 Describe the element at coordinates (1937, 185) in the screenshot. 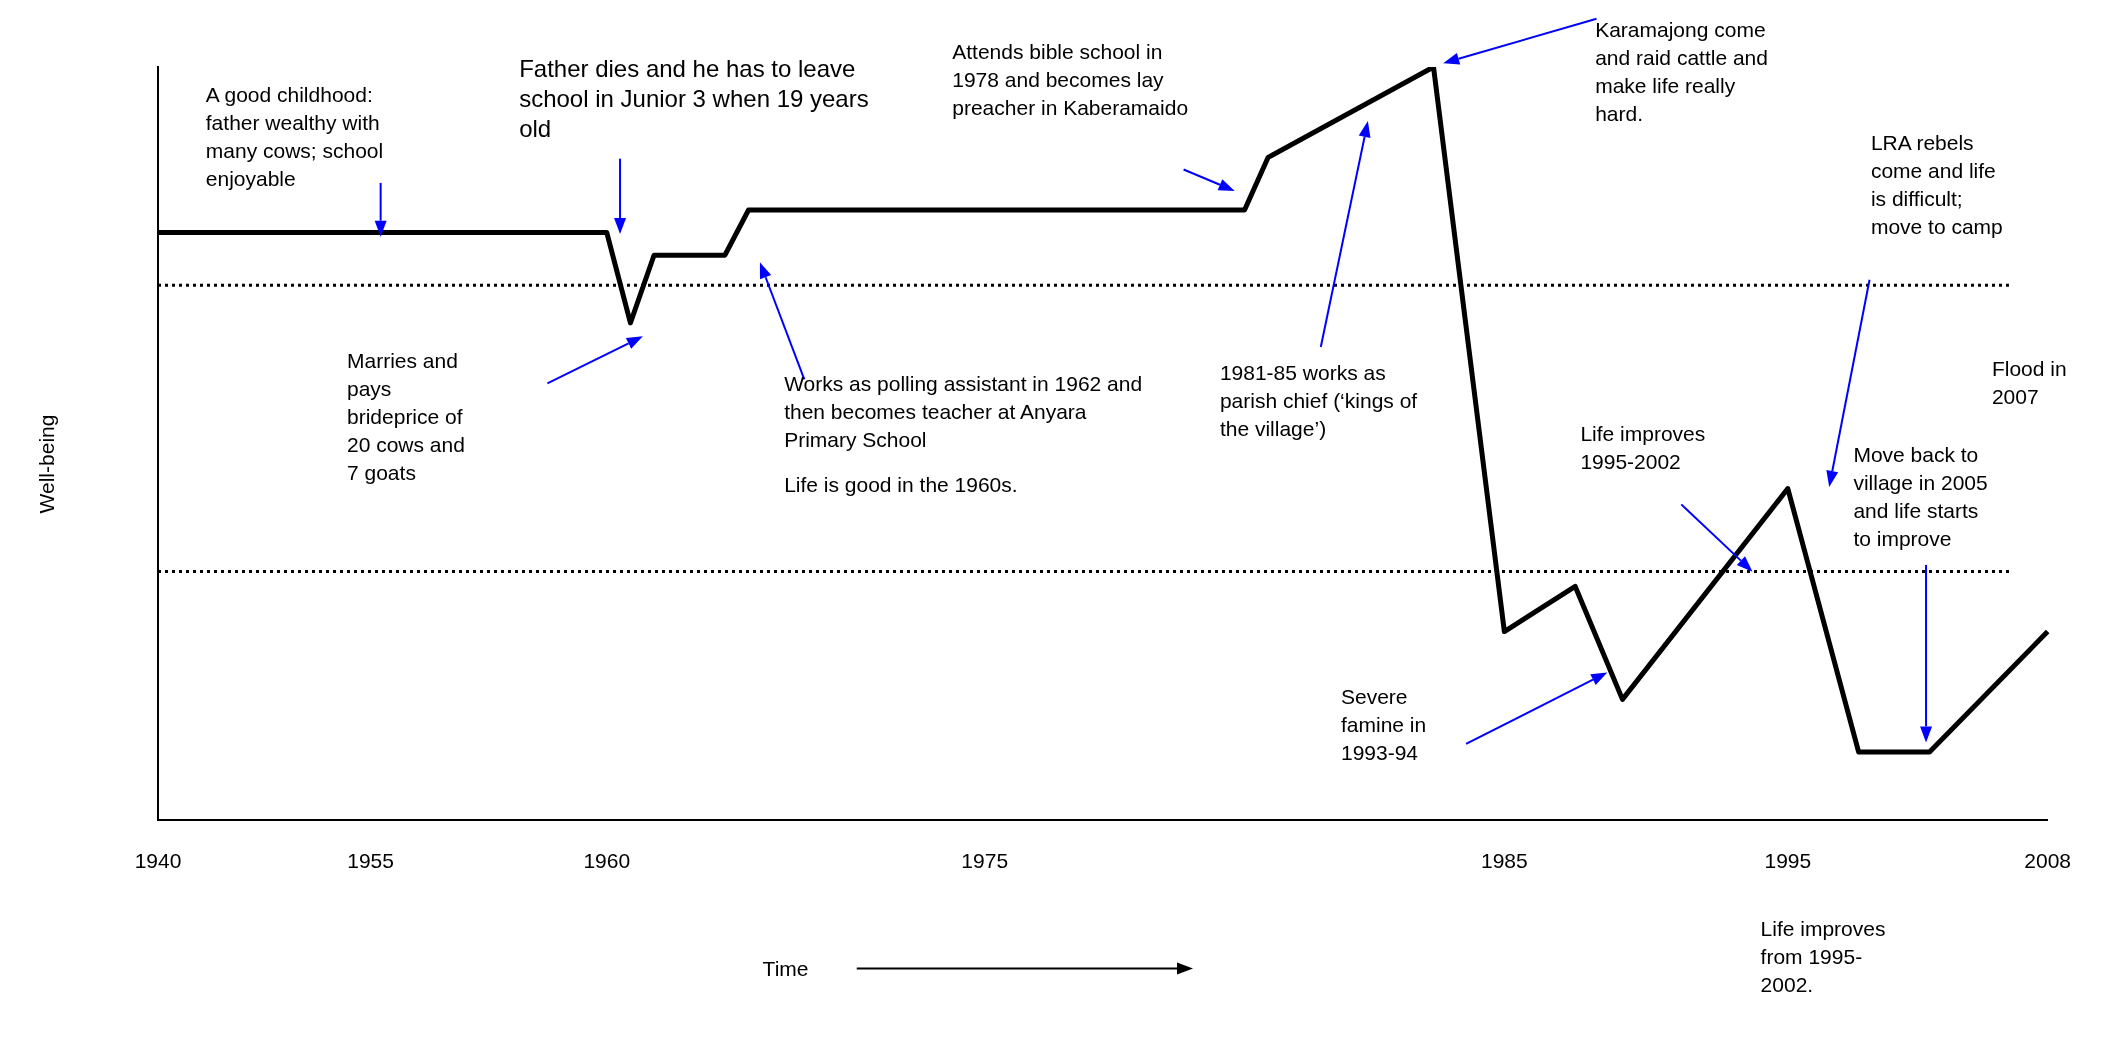

I see `annotation: LRA rebels come and life is difficult; move to camp` at that location.